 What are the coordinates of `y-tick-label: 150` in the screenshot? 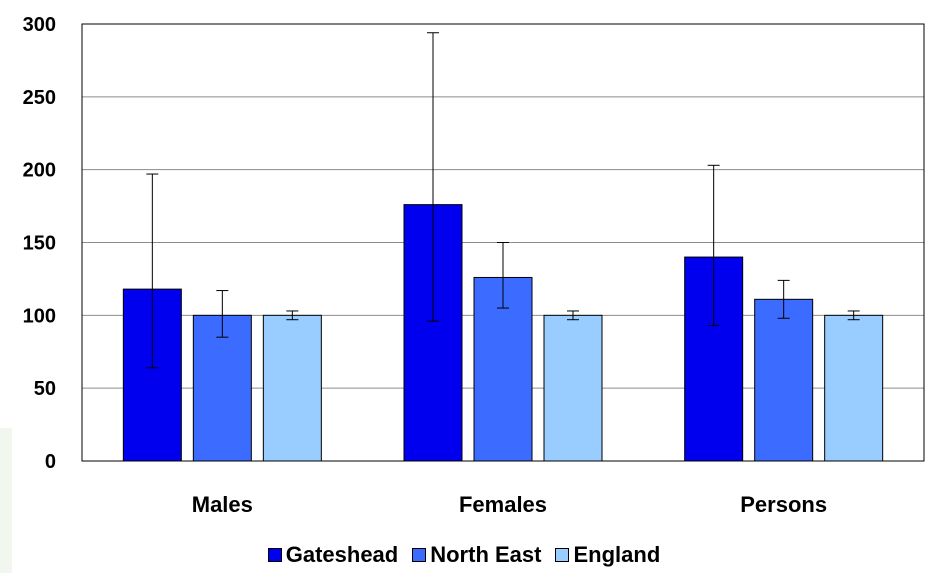 It's located at (39, 244).